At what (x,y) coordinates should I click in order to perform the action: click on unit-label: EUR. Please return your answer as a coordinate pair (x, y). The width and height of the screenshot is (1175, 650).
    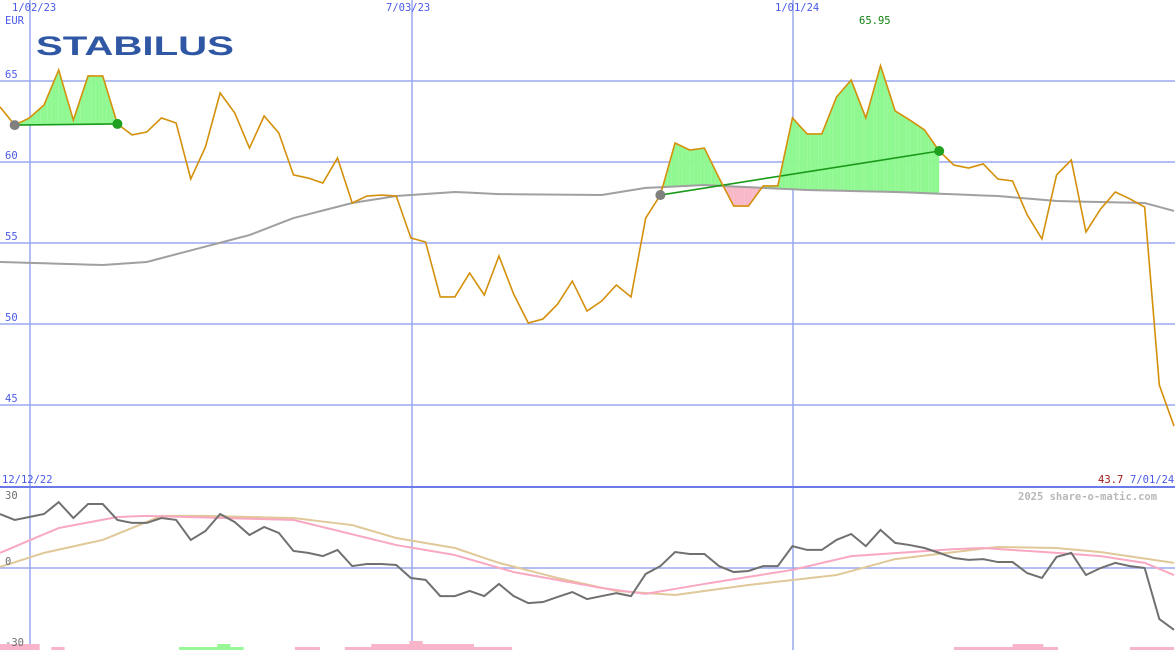
    Looking at the image, I should click on (15, 21).